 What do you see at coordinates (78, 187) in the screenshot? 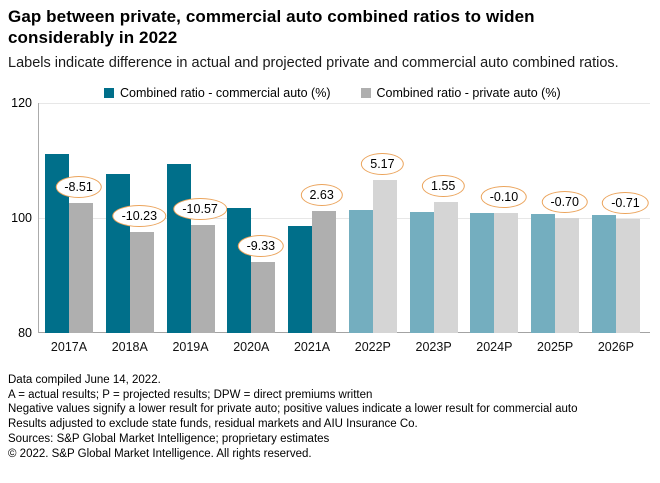
I see `diff-label-2017A: -8.51` at bounding box center [78, 187].